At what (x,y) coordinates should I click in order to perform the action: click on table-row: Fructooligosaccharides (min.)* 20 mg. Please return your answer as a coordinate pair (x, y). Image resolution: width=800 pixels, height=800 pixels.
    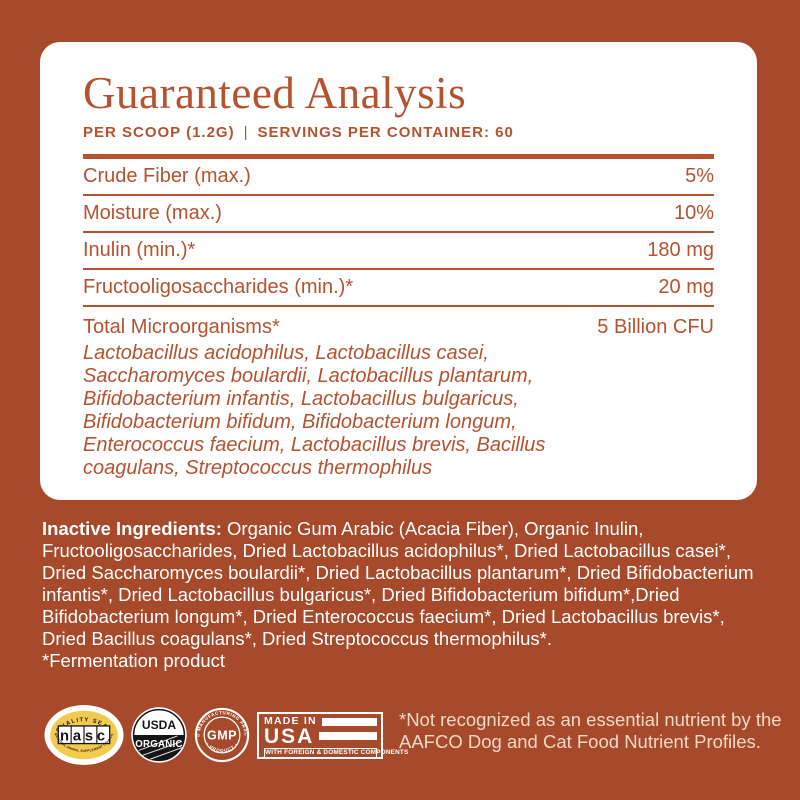
    Looking at the image, I should click on (398, 289).